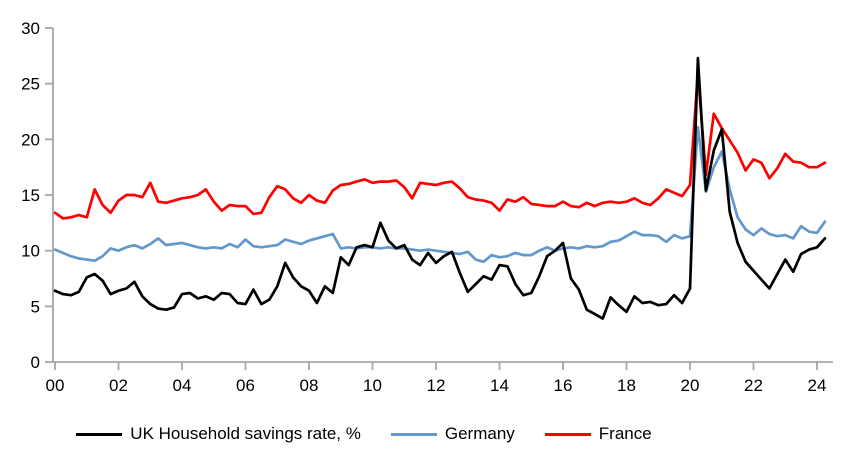 Image resolution: width=852 pixels, height=476 pixels. I want to click on y-tick-label: 30, so click(30, 28).